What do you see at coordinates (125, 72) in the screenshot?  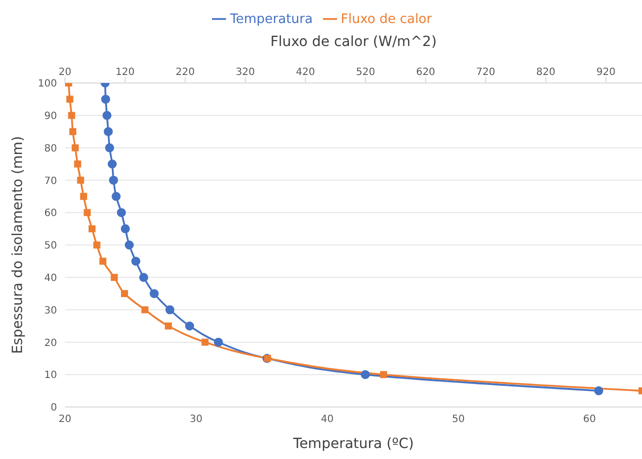 I see `x2-tick-label: 120` at bounding box center [125, 72].